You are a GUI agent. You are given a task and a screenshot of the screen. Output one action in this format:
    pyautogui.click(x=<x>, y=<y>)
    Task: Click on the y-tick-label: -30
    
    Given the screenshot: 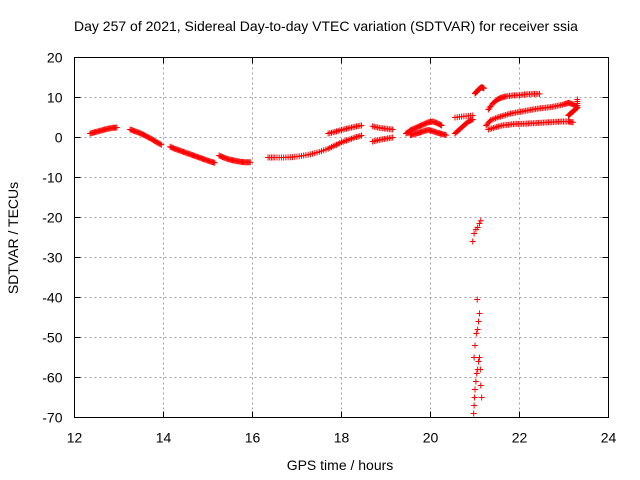 What is the action you would take?
    pyautogui.click(x=52, y=258)
    